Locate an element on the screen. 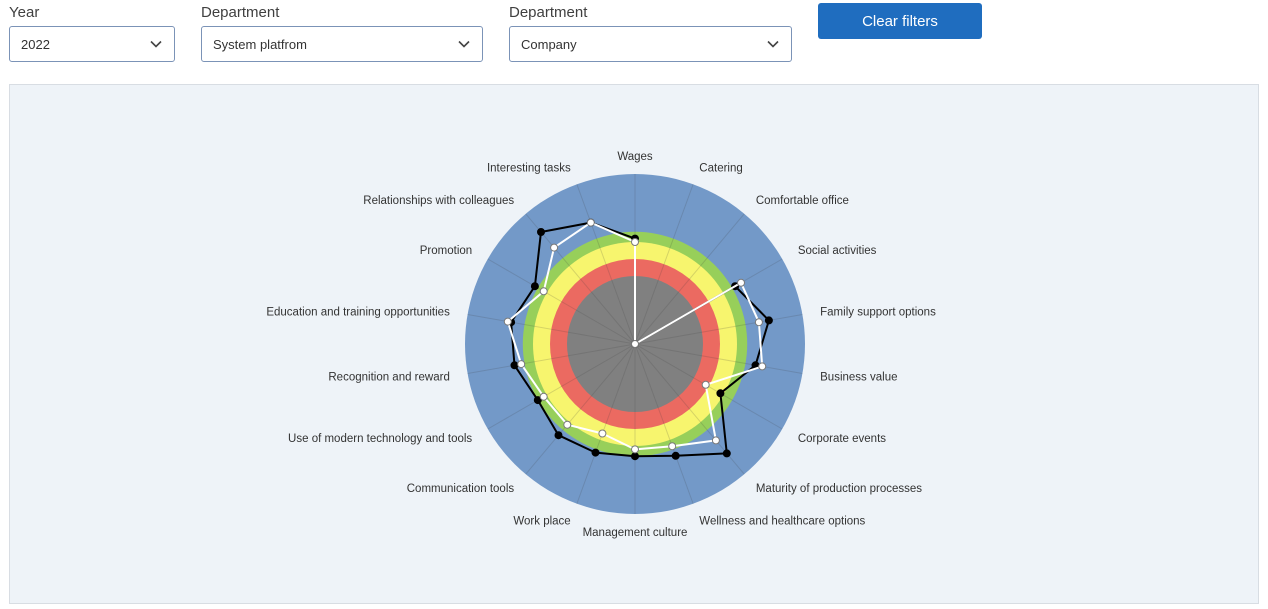 This screenshot has height=609, width=1268. category-label: Corporate events is located at coordinates (842, 439).